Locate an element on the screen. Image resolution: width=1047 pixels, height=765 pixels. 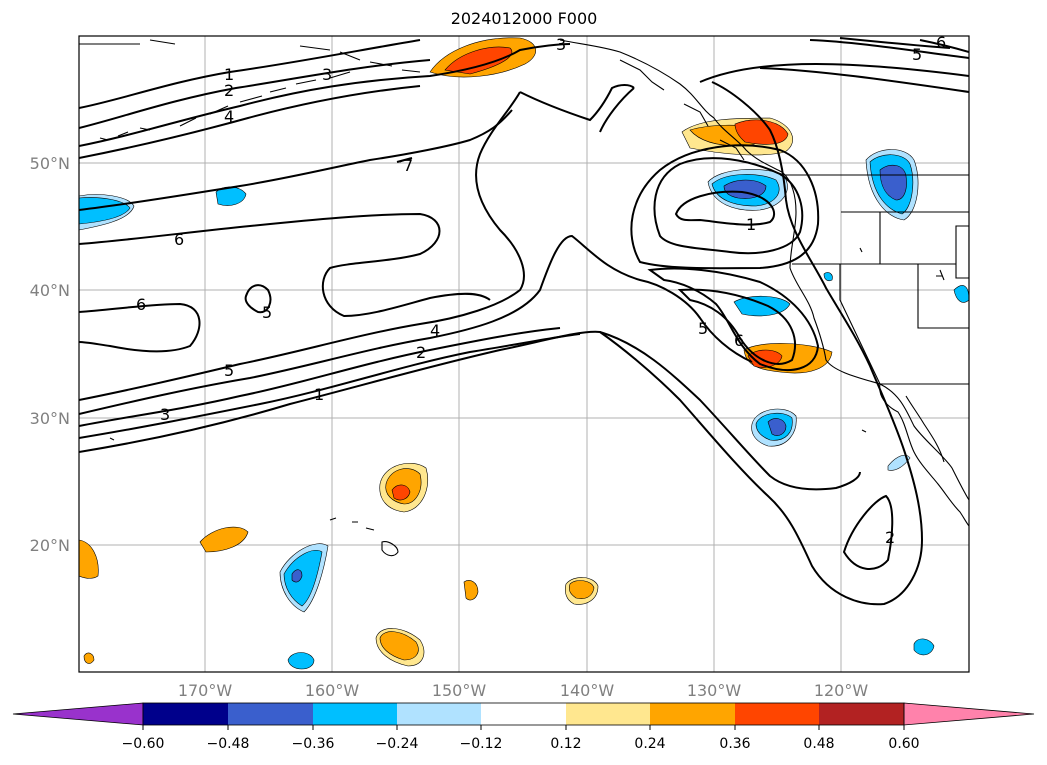
map-title: 2024012000 F000 is located at coordinates (524, 18).